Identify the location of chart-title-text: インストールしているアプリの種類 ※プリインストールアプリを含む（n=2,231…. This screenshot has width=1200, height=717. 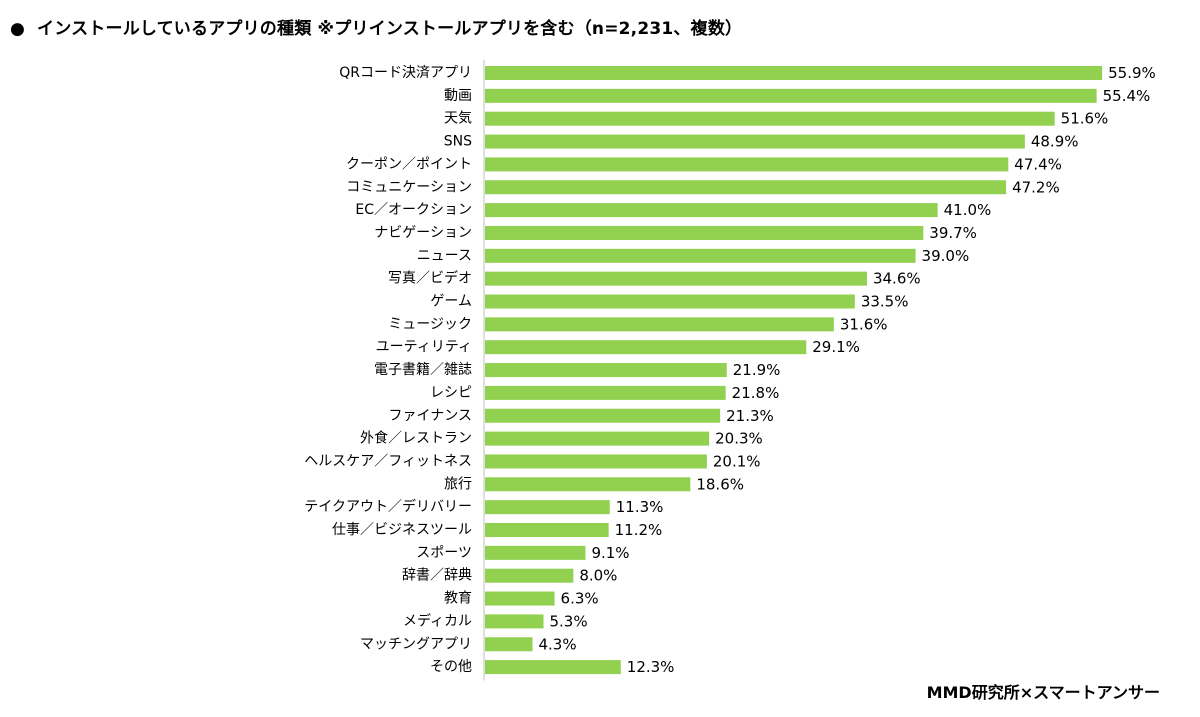
(390, 29).